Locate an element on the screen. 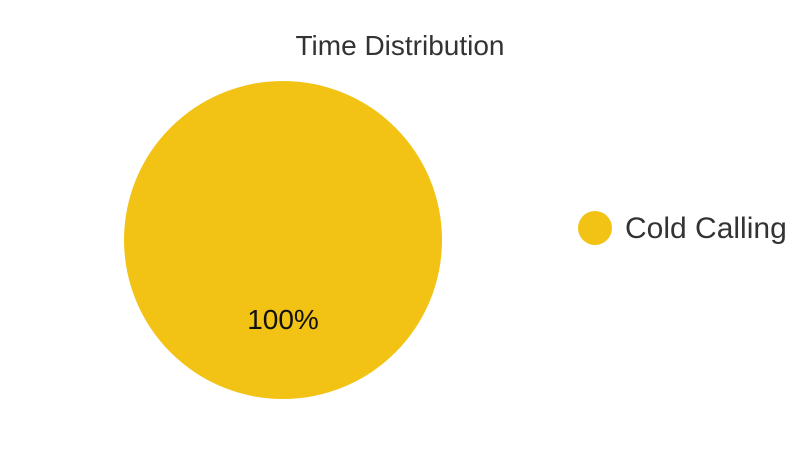 This screenshot has width=800, height=450. legend: Cold Calling is located at coordinates (682, 228).